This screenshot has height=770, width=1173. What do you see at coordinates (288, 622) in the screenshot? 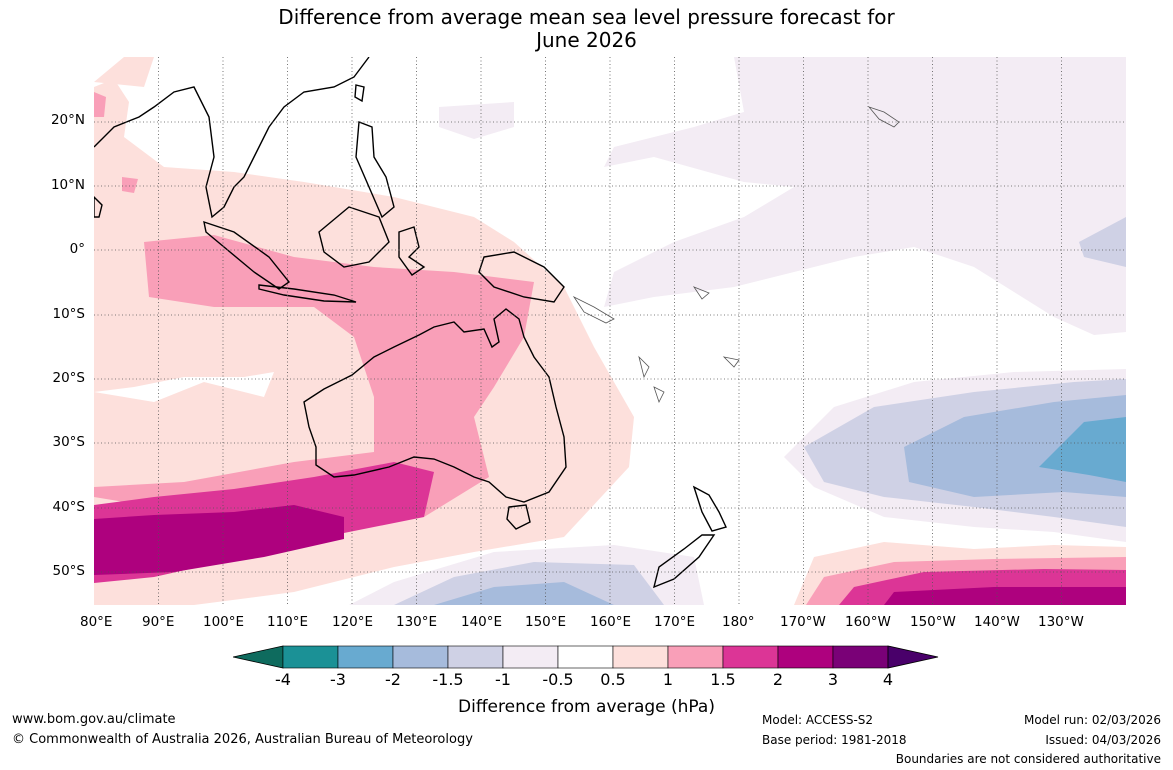
I see `lon-label: 110°E` at bounding box center [288, 622].